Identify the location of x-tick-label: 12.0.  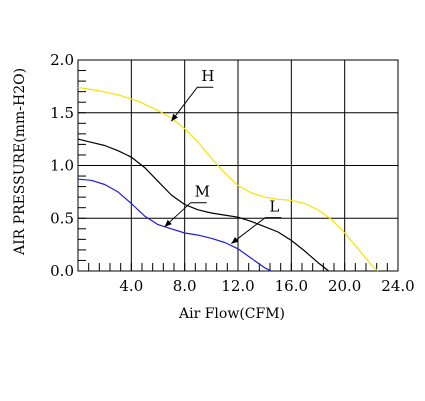
(237, 286).